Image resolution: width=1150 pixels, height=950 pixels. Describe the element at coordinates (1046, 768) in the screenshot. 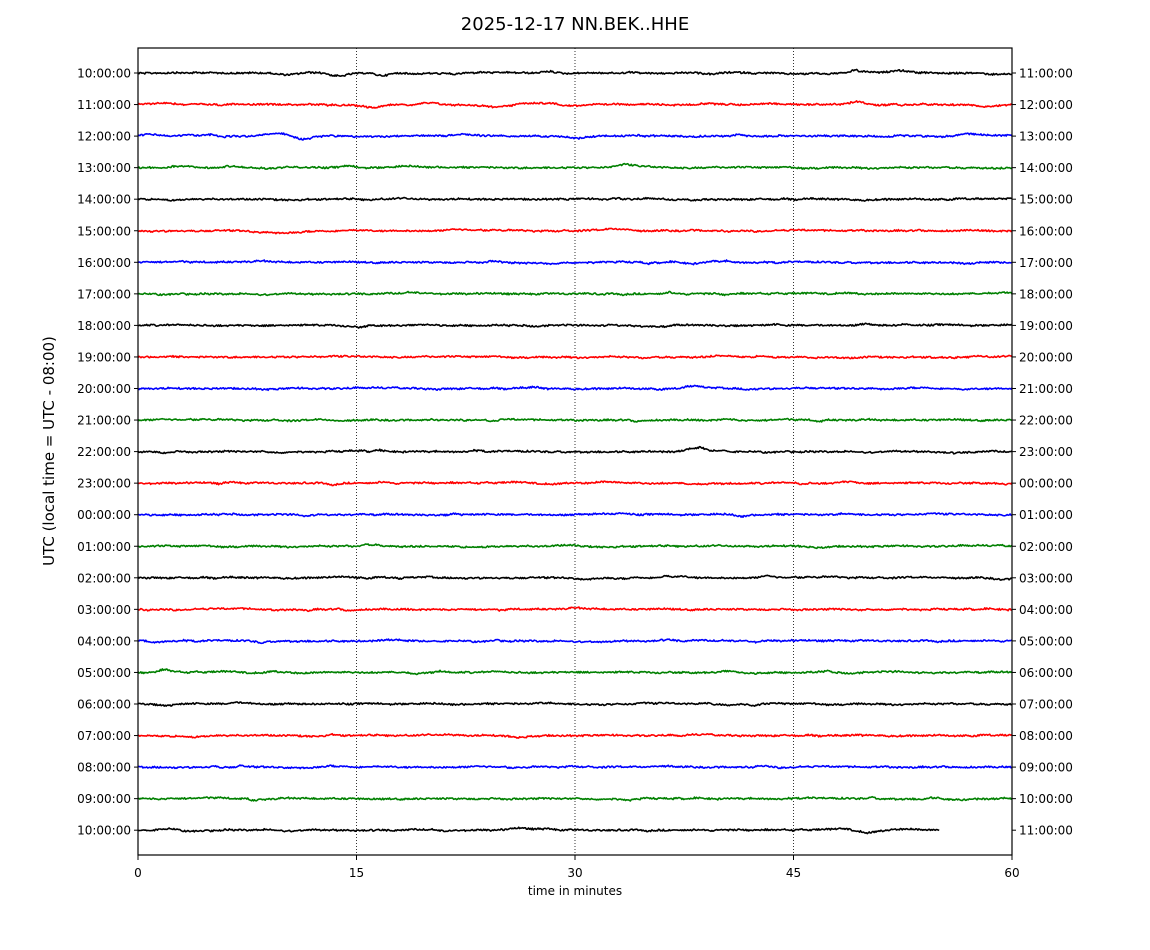

I see `y-tick-label-right: 09:00:00` at that location.